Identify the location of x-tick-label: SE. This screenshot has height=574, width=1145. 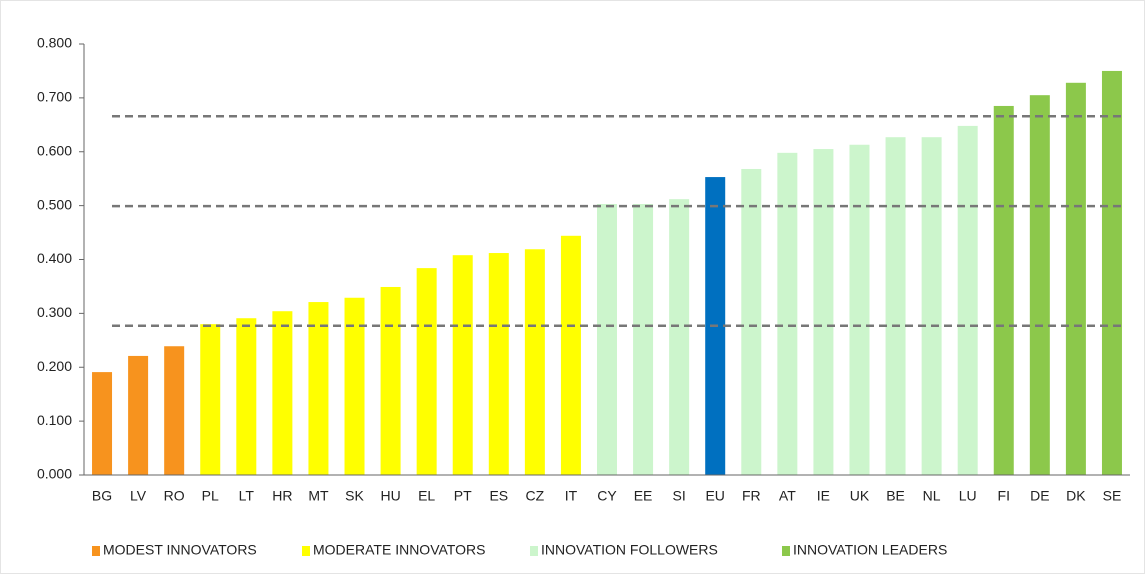
(1112, 496).